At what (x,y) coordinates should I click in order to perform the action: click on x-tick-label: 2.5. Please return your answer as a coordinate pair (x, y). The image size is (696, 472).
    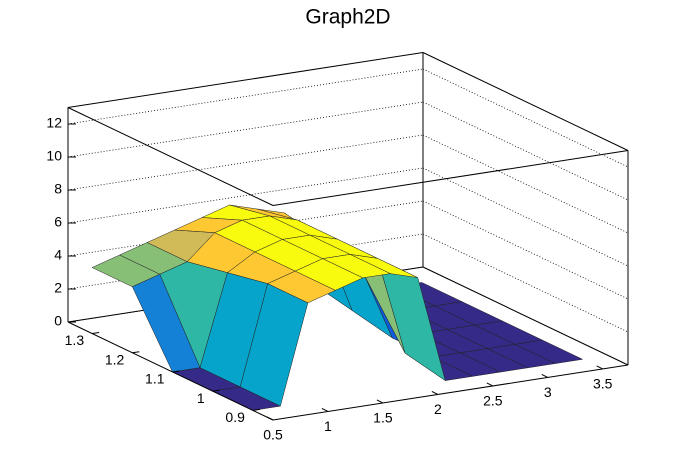
    Looking at the image, I should click on (493, 401).